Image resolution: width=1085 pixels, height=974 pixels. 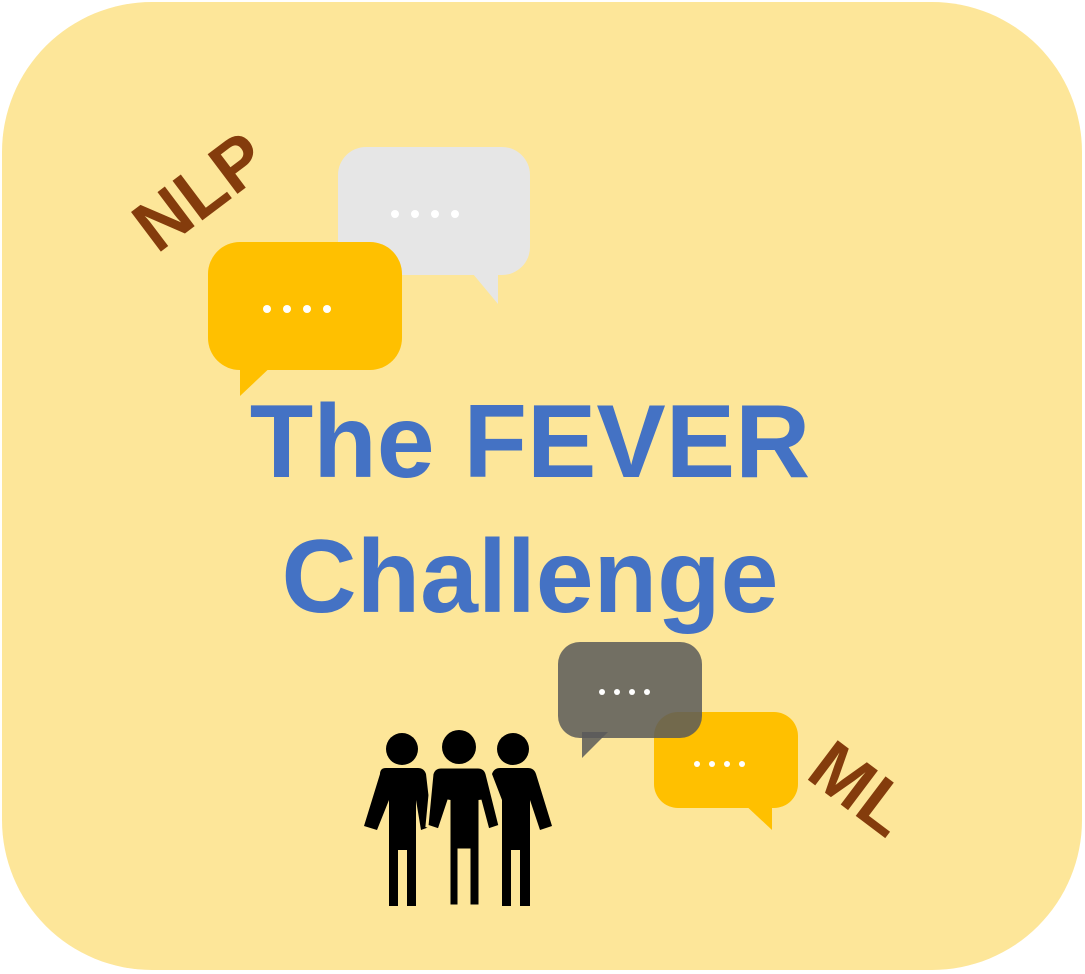 I want to click on title-line-2: Challenge, so click(x=530, y=577).